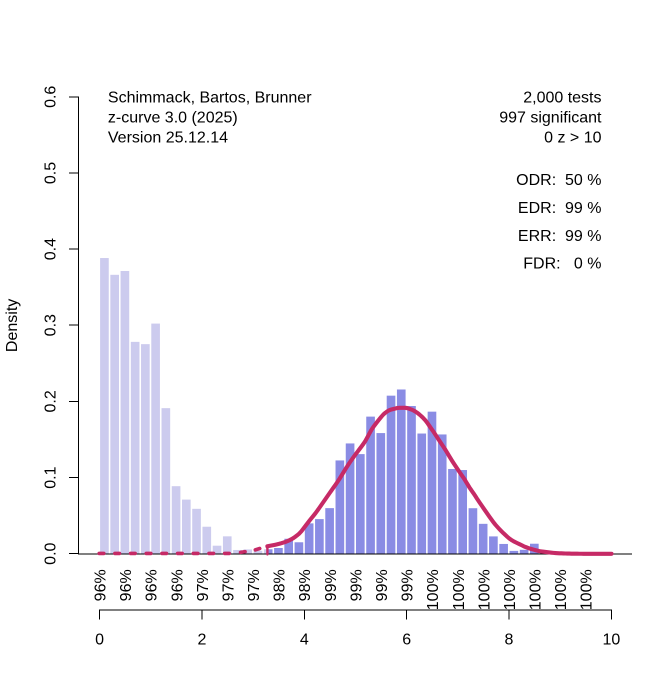 The image size is (672, 676). I want to click on svg-text: z-curve 3.0 (2025), so click(173, 118).